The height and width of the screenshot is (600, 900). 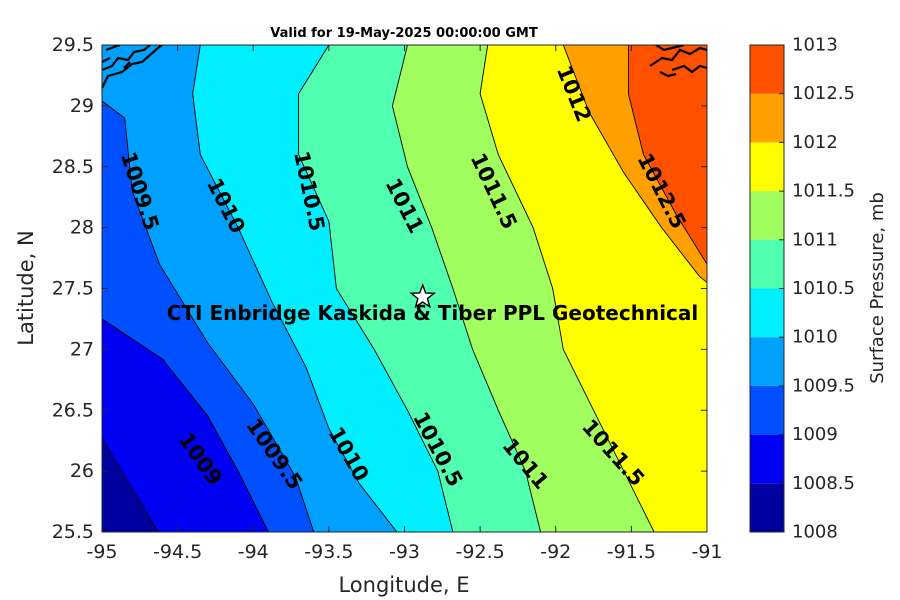 What do you see at coordinates (815, 239) in the screenshot?
I see `colorbar-tick-label: 1011` at bounding box center [815, 239].